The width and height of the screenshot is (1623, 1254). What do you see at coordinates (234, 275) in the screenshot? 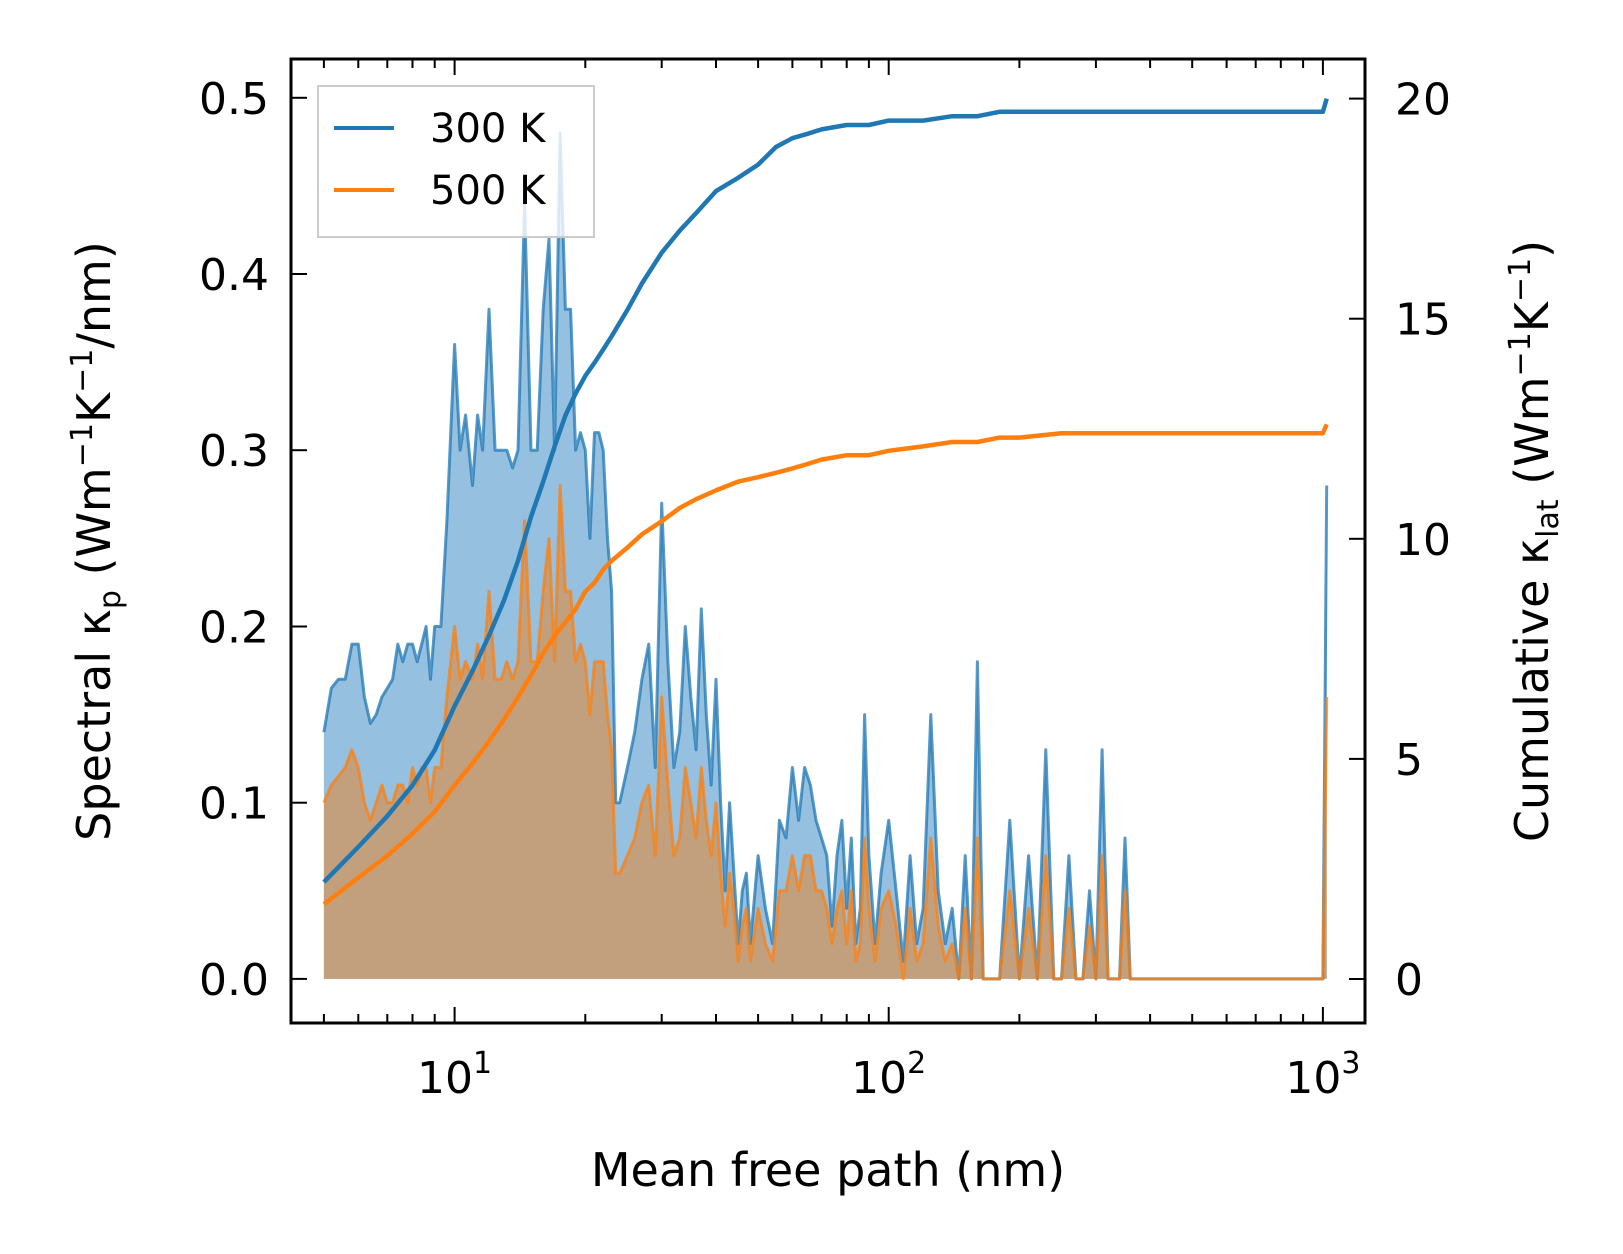
I see `y-left-tick-label: 0.4` at bounding box center [234, 275].